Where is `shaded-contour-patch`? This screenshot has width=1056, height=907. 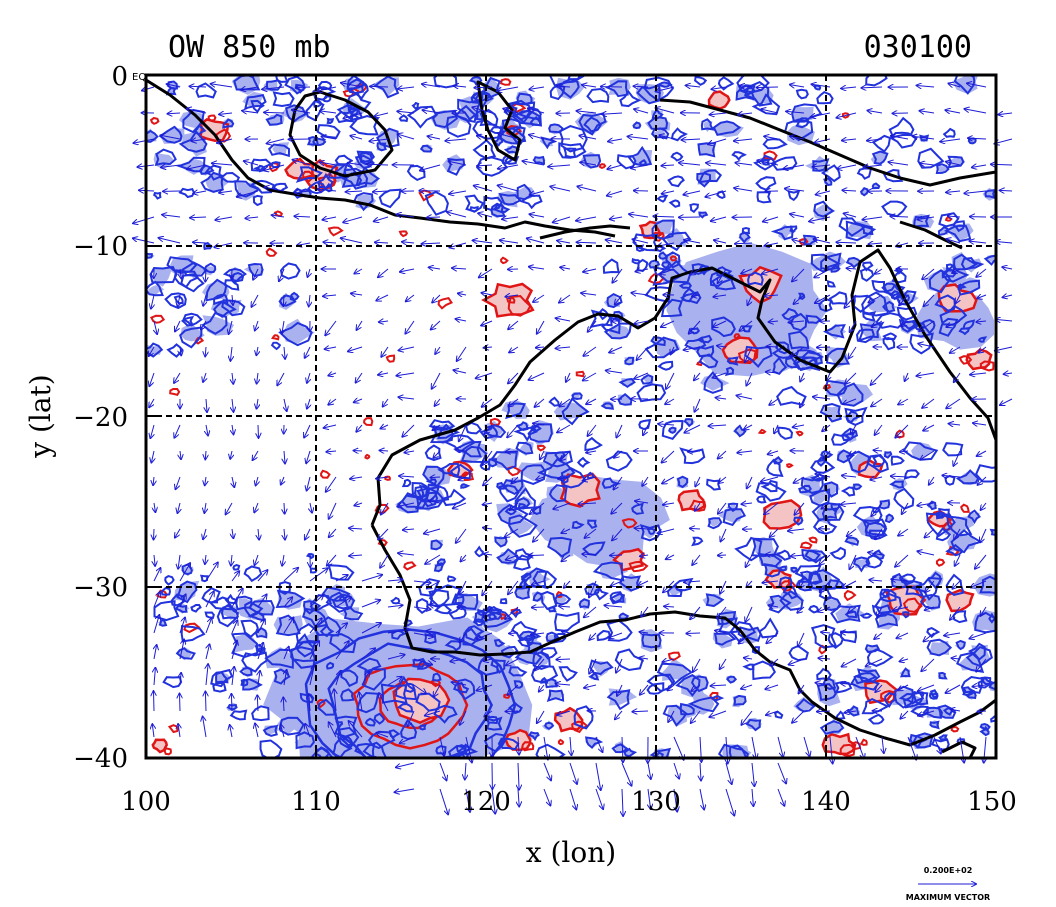 shaded-contour-patch is located at coordinates (192, 332).